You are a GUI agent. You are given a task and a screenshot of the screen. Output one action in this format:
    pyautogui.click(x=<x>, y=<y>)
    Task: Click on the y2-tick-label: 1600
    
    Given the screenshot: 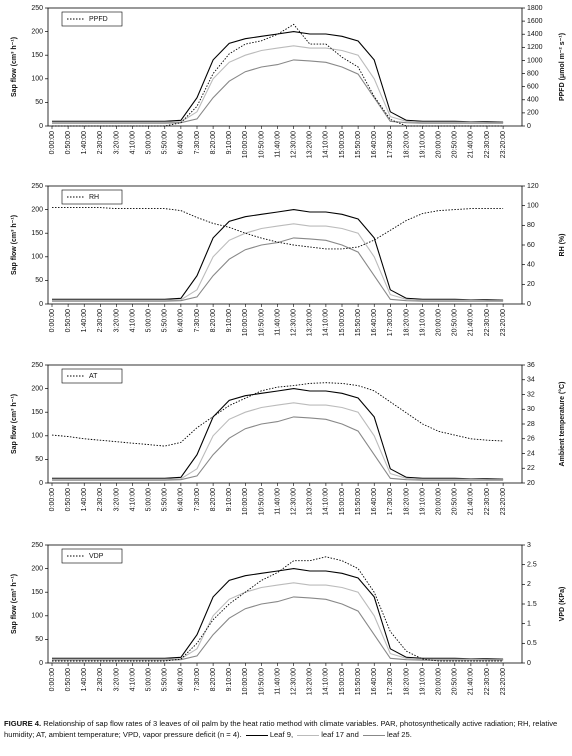 What is the action you would take?
    pyautogui.click(x=535, y=21)
    